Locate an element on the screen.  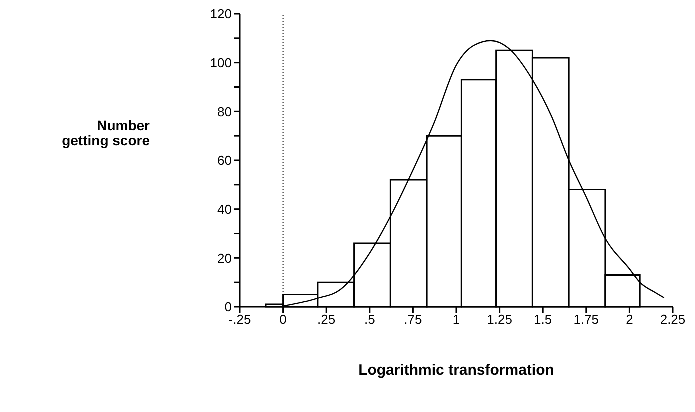
x-tick-label: 1.75 is located at coordinates (587, 320).